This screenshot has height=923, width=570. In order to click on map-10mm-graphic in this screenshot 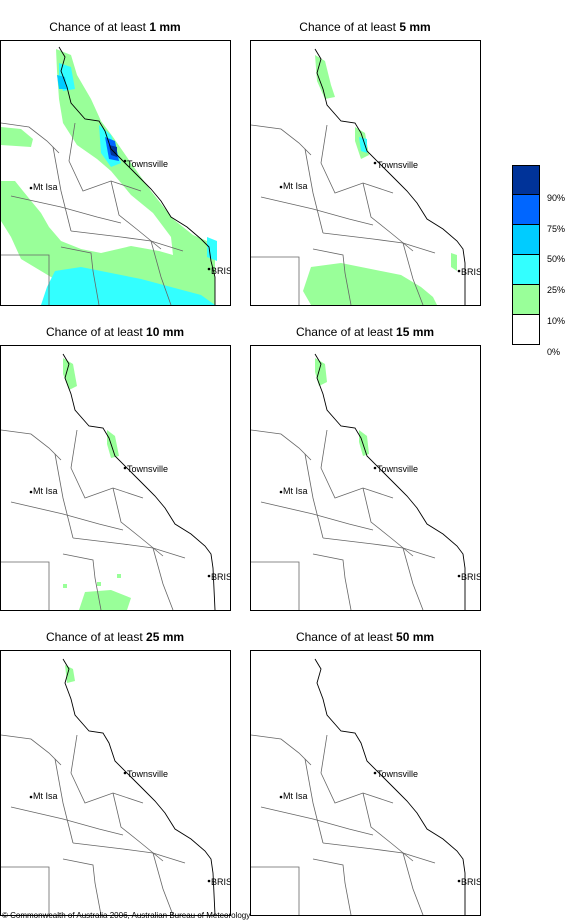, I will do `click(108, 481)`.